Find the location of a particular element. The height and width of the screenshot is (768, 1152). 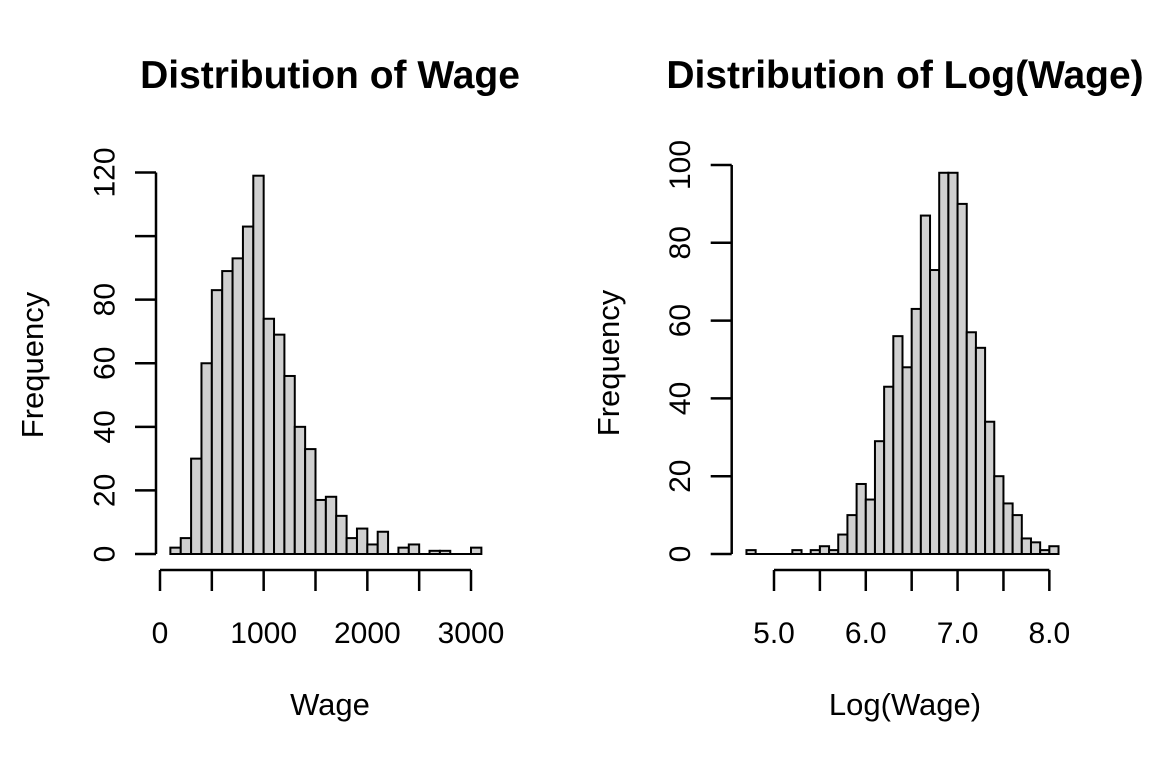

y-axis-title-wage: Frequency is located at coordinates (32, 365).